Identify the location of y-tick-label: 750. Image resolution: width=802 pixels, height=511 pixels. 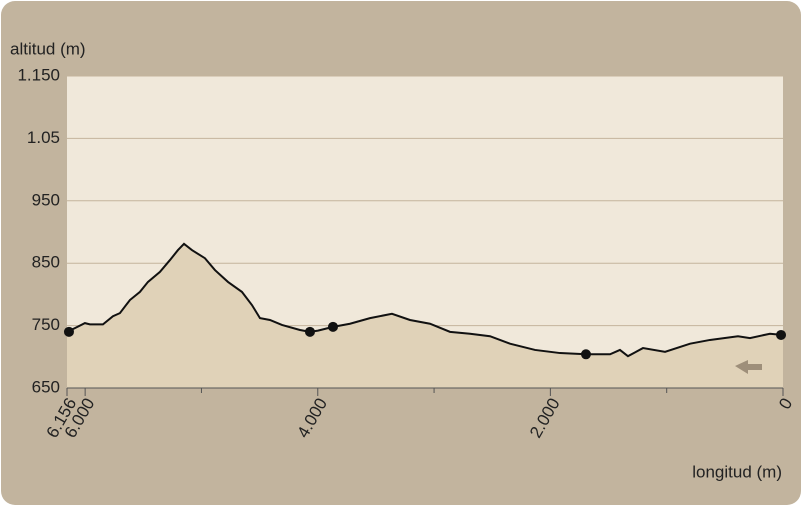
(46, 324).